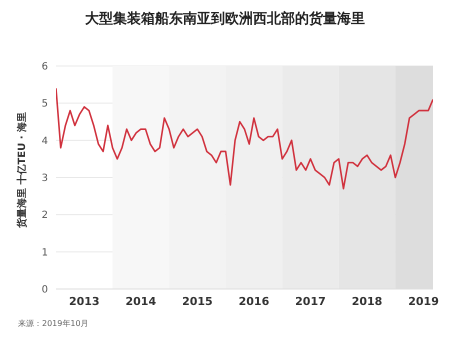 This screenshot has height=339, width=450. I want to click on source-note: 来源：2019年10月, so click(53, 323).